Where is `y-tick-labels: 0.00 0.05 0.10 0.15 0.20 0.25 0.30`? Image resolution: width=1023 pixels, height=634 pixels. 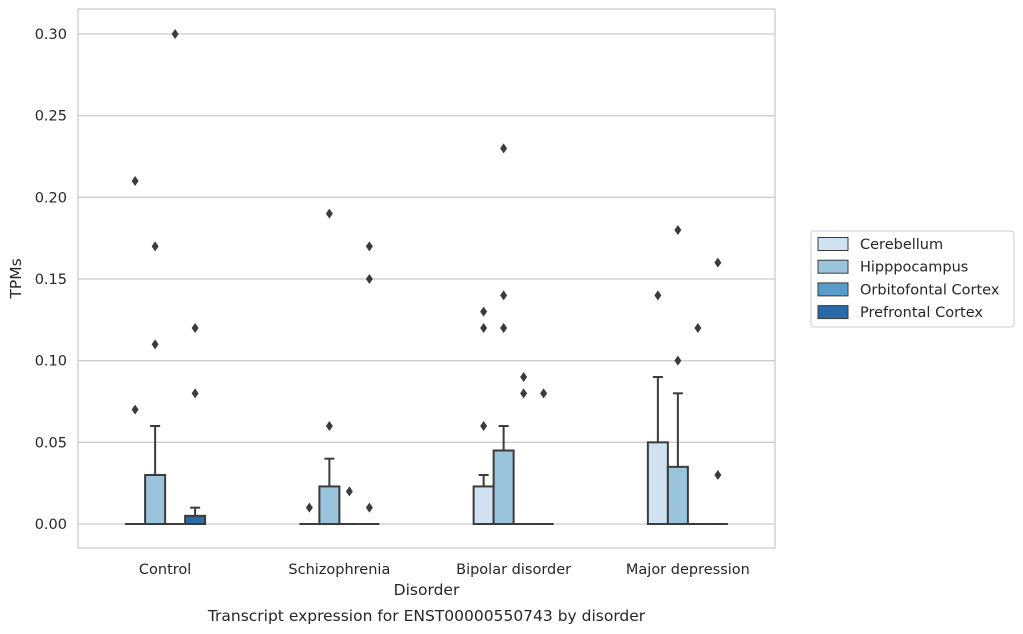 y-tick-labels: 0.00 0.05 0.10 0.15 0.20 0.25 0.30 is located at coordinates (51, 280).